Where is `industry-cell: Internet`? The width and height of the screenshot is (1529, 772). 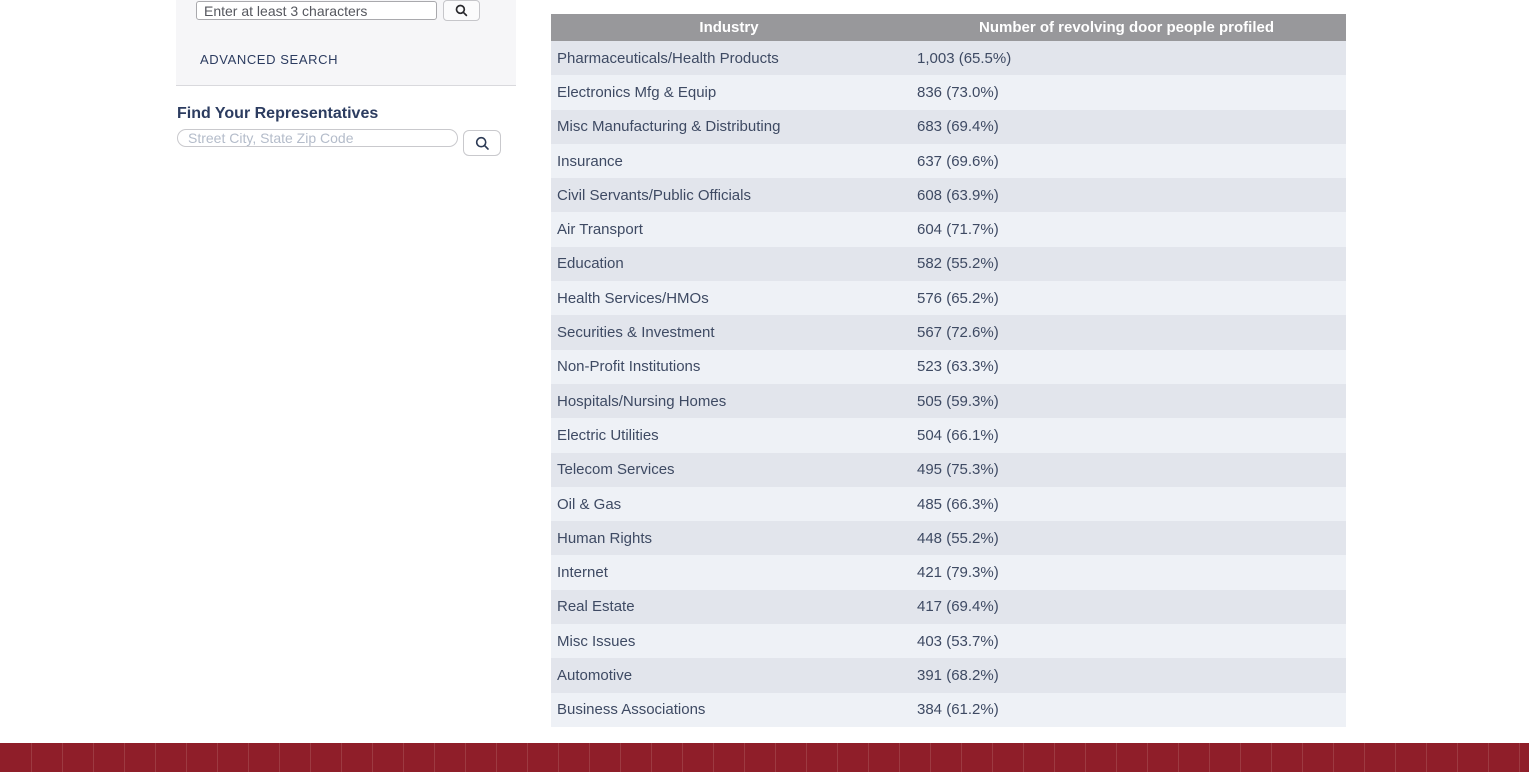 industry-cell: Internet is located at coordinates (729, 572).